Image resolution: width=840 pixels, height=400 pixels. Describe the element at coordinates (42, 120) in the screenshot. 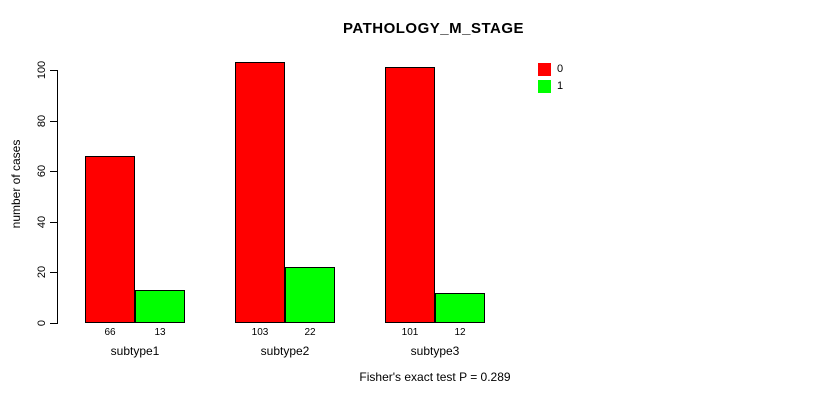

I see `y-axis-tick-label: 80` at that location.